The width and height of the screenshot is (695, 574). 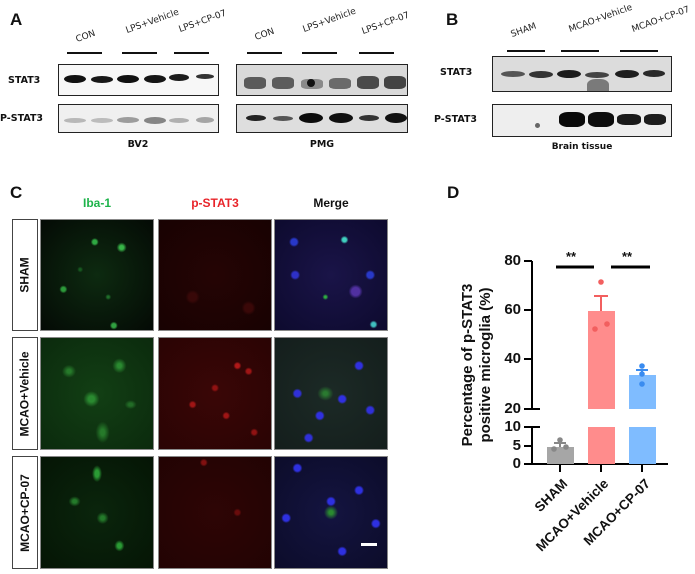 What do you see at coordinates (322, 144) in the screenshot?
I see `pmg-caption: PMG` at bounding box center [322, 144].